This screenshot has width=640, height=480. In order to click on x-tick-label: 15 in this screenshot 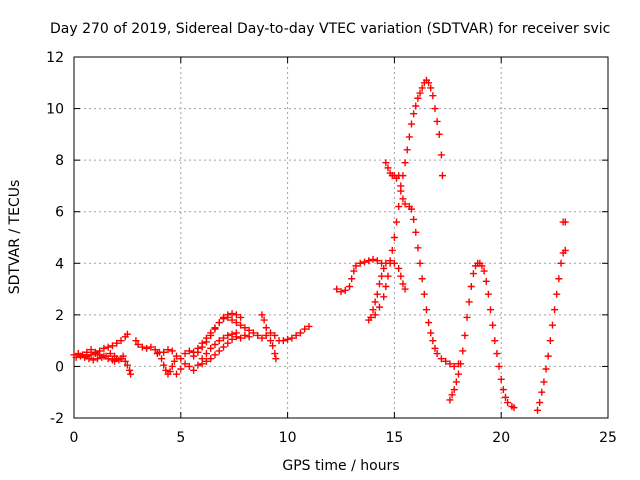, I will do `click(394, 438)`.